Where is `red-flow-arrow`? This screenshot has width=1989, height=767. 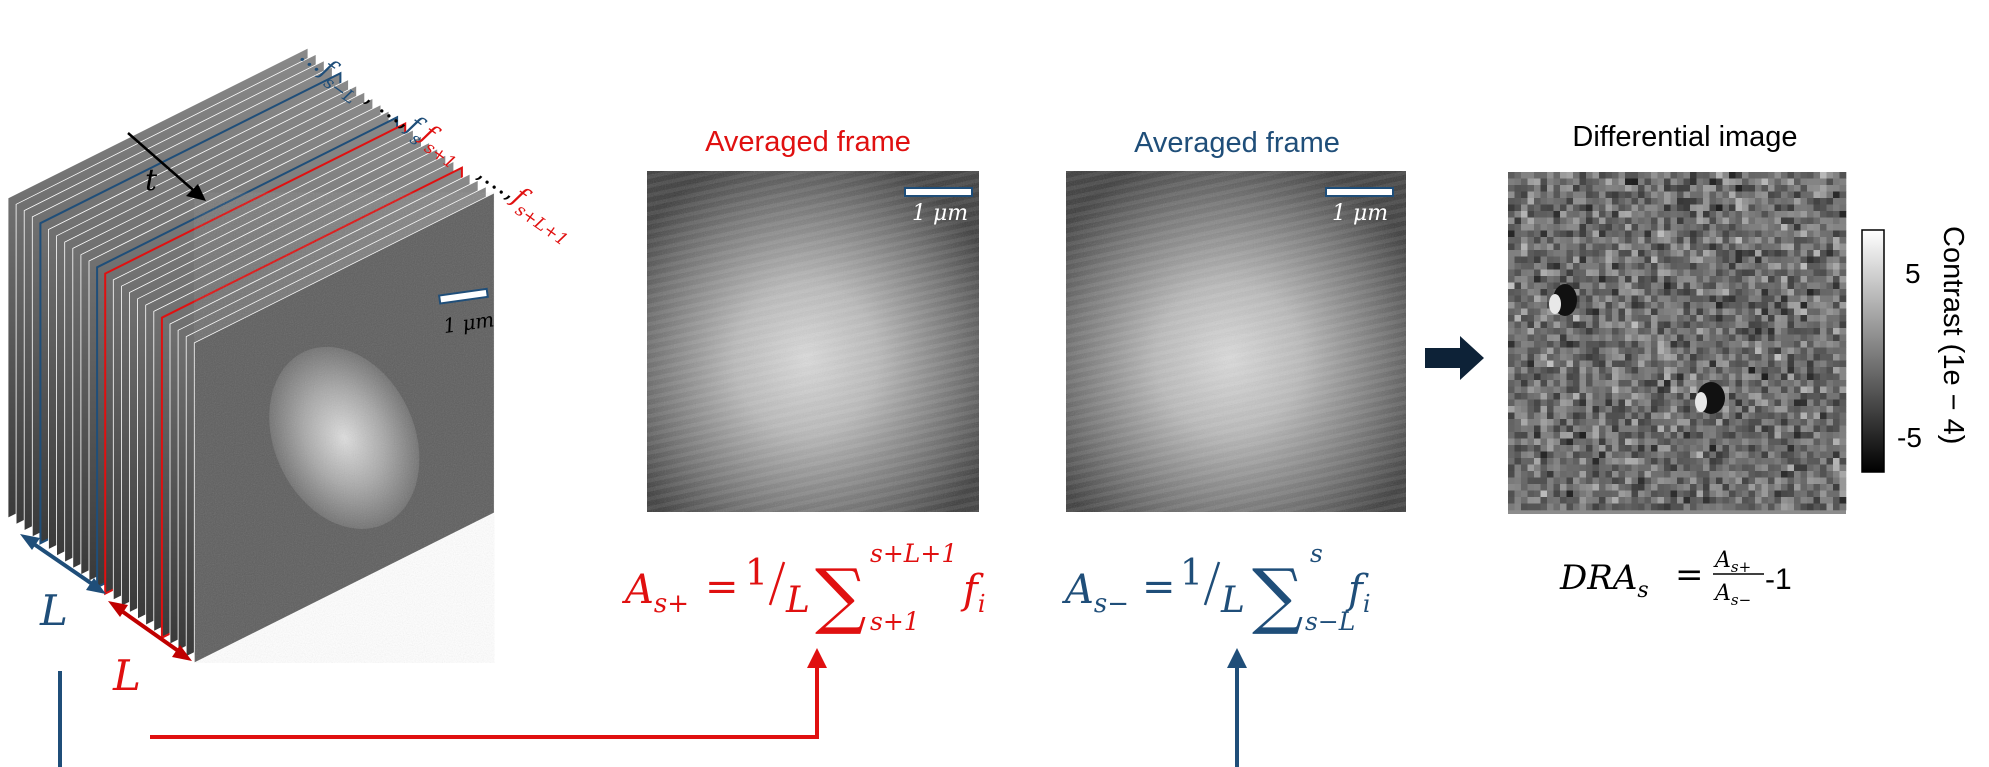 red-flow-arrow is located at coordinates (488, 693).